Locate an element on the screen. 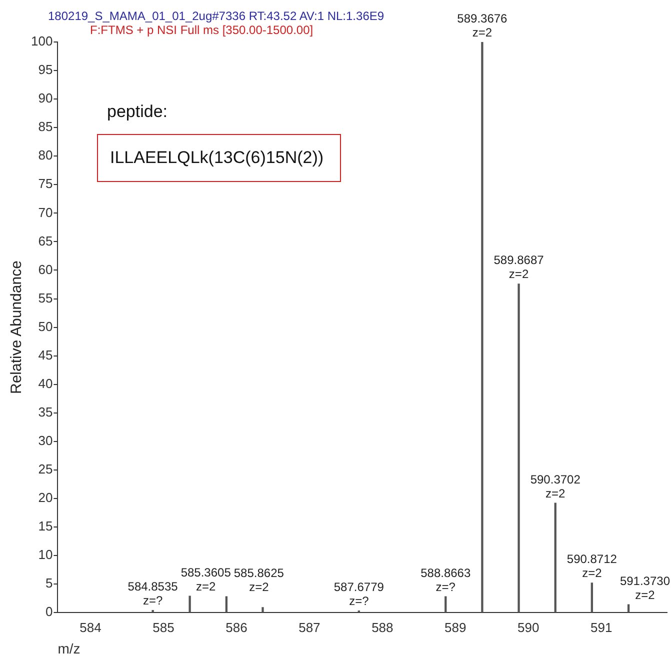  annotation: 585.3605 z=2 is located at coordinates (206, 579).